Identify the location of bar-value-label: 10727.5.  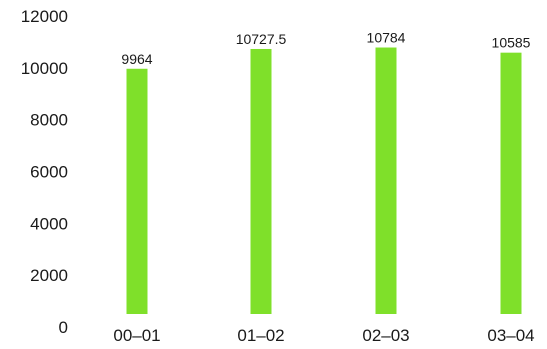
(261, 39).